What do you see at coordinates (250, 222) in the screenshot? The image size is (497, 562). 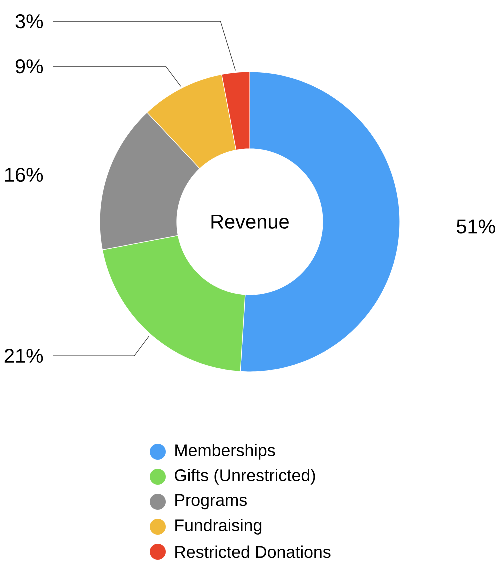 I see `text: Revenue` at bounding box center [250, 222].